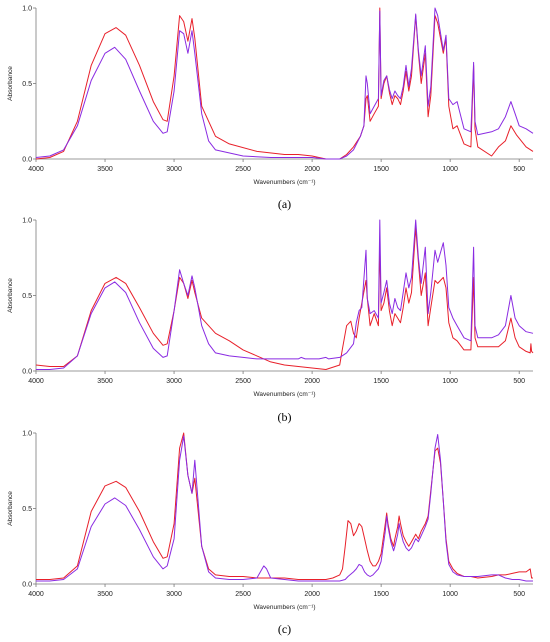 This screenshot has height=642, width=550. What do you see at coordinates (284, 204) in the screenshot?
I see `panel-label: (a)` at bounding box center [284, 204].